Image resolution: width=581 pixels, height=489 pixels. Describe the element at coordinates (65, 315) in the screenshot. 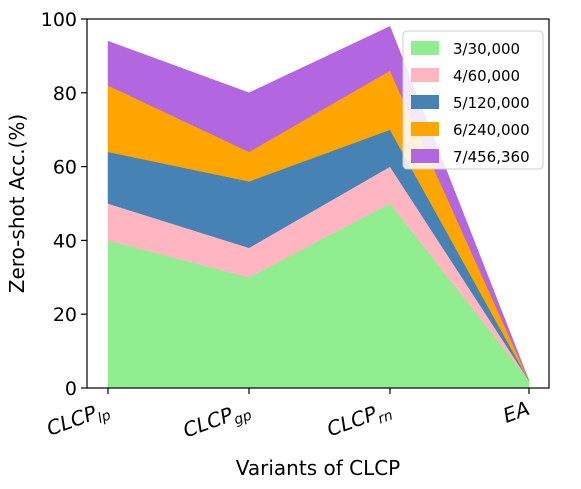

I see `y-tick-label: 20` at that location.